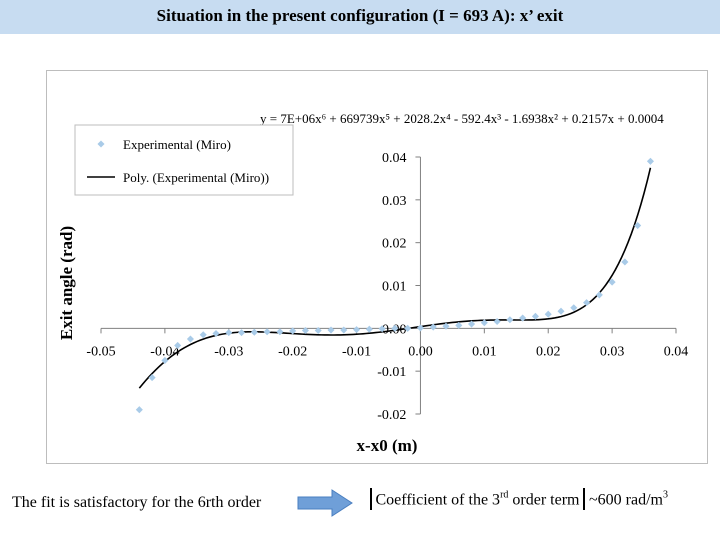 The image size is (720, 540). What do you see at coordinates (292, 351) in the screenshot?
I see `x-tick-label: -0.02` at bounding box center [292, 351].